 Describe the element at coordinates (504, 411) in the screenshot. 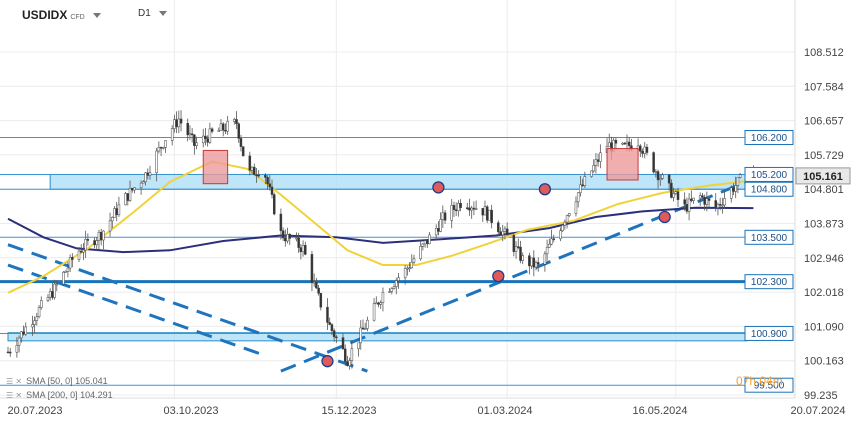

I see `x-tick-label: 01.03.2024` at that location.